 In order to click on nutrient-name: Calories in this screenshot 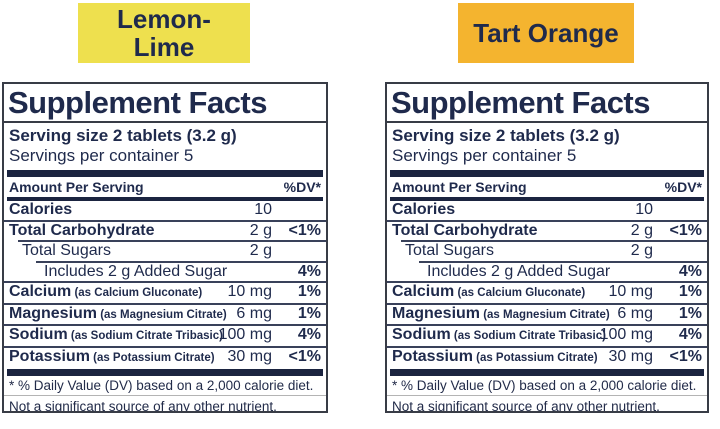, I will do `click(424, 209)`.